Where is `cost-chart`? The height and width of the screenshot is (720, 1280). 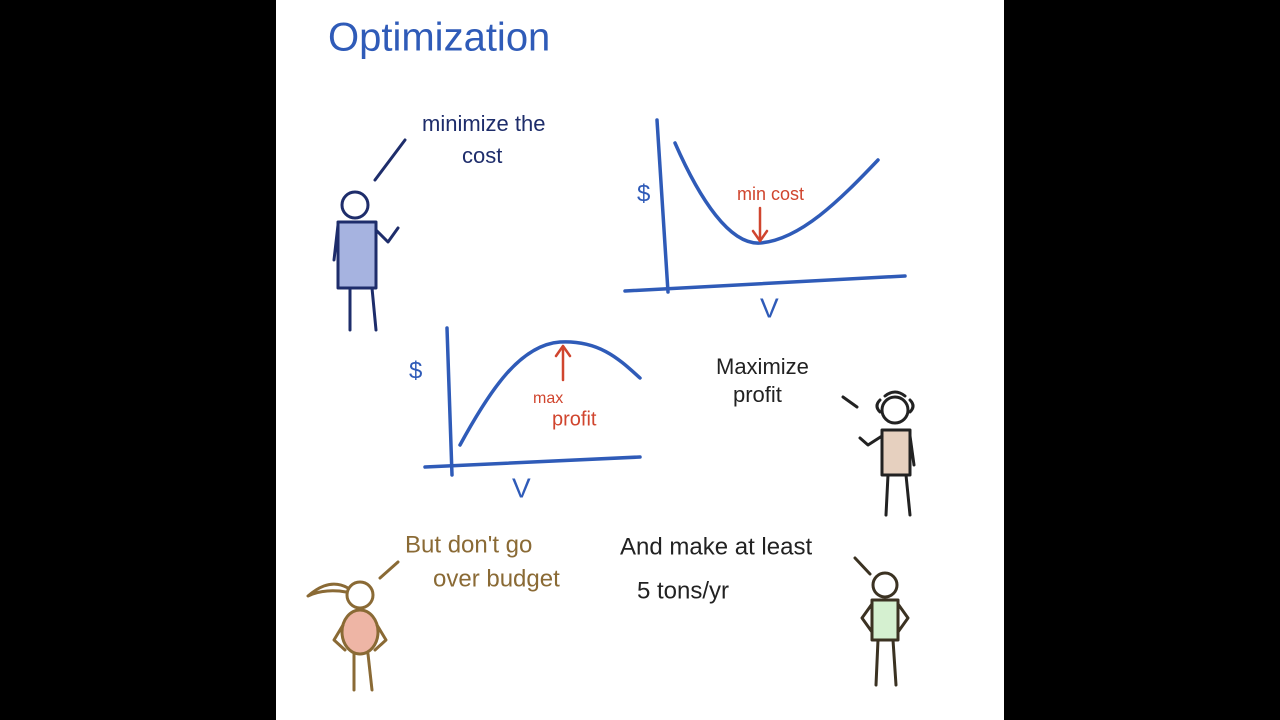
cost-chart is located at coordinates (765, 206).